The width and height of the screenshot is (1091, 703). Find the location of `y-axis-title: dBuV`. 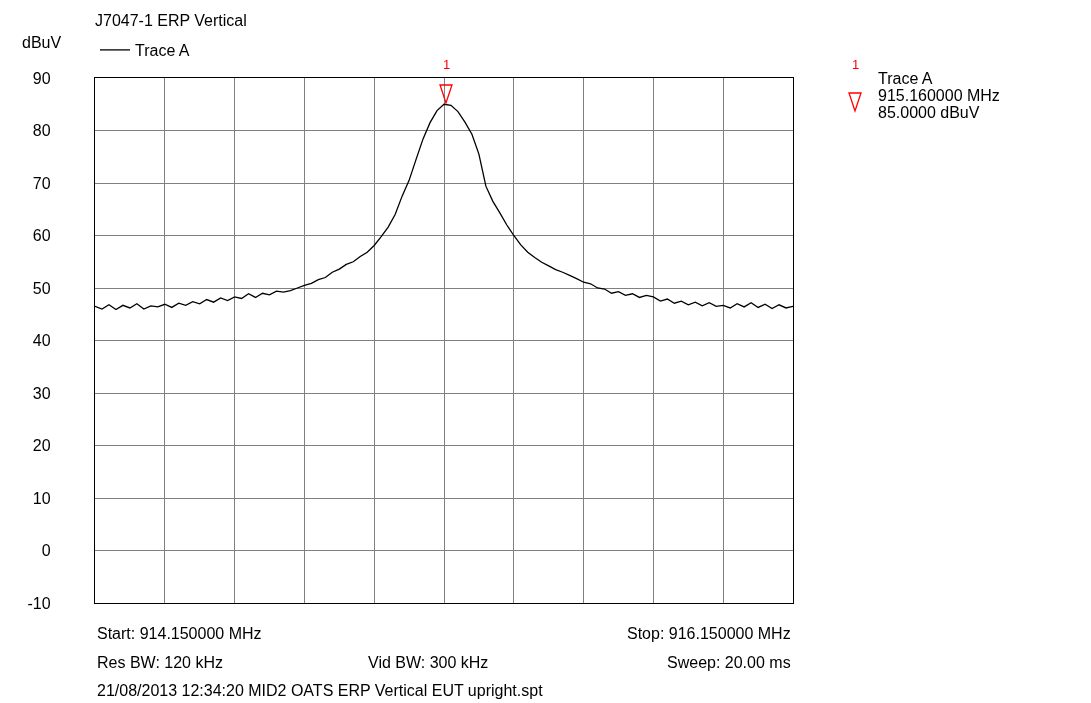

y-axis-title: dBuV is located at coordinates (42, 42).